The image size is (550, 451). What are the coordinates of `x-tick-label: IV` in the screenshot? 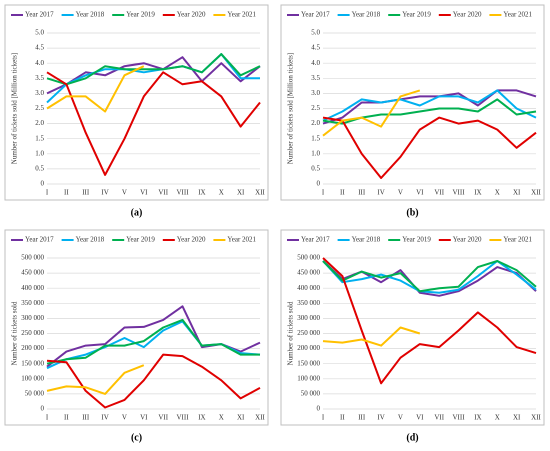 It's located at (380, 193).